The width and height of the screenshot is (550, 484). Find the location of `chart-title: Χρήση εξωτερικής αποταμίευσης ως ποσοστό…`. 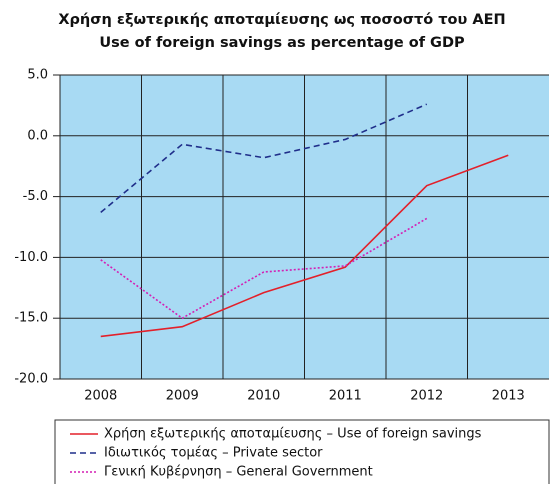

chart-title: Χρήση εξωτερικής αποταμίευσης ως ποσοστό… is located at coordinates (281, 20).